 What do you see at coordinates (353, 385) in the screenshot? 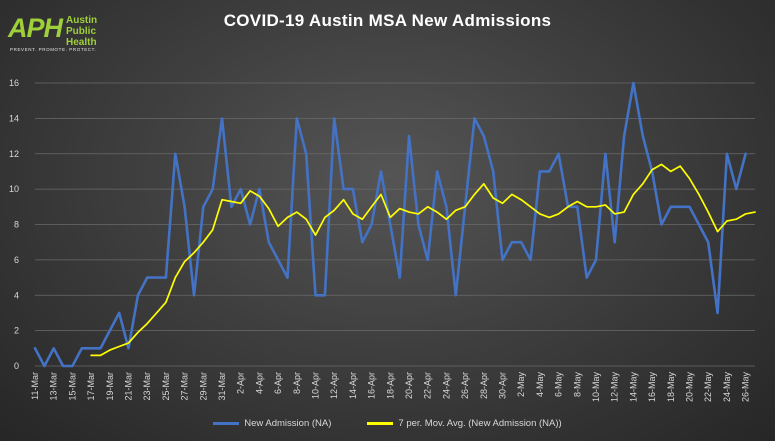
I see `x-tick-label: 14-Apr` at bounding box center [353, 385].